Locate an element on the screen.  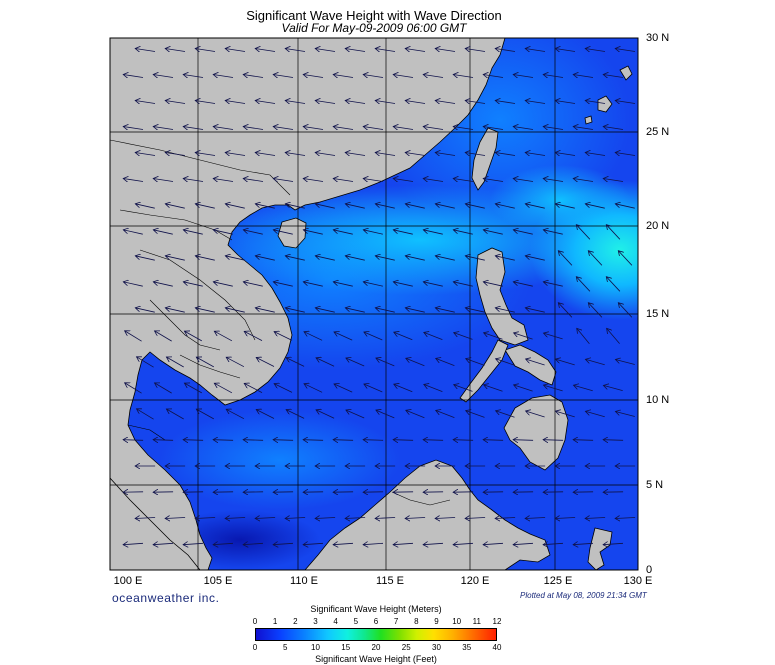
colorbar-meters-tick: 2 is located at coordinates (295, 621).